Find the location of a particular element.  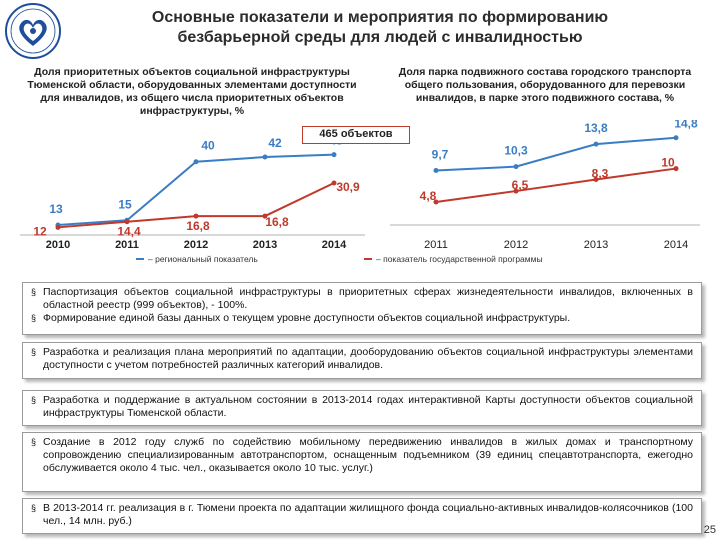

legend-regional: – региональный показатель is located at coordinates (197, 259).